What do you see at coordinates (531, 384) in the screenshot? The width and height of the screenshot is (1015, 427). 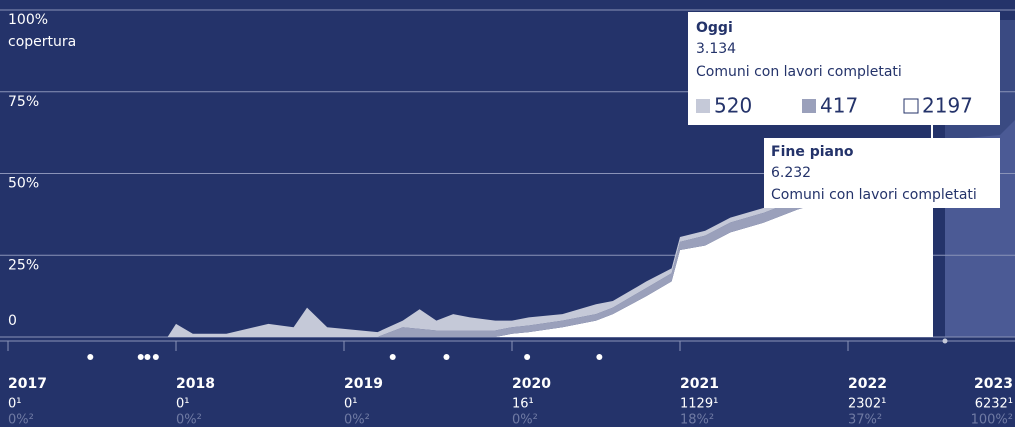 I see `year-label: 2020` at bounding box center [531, 384].